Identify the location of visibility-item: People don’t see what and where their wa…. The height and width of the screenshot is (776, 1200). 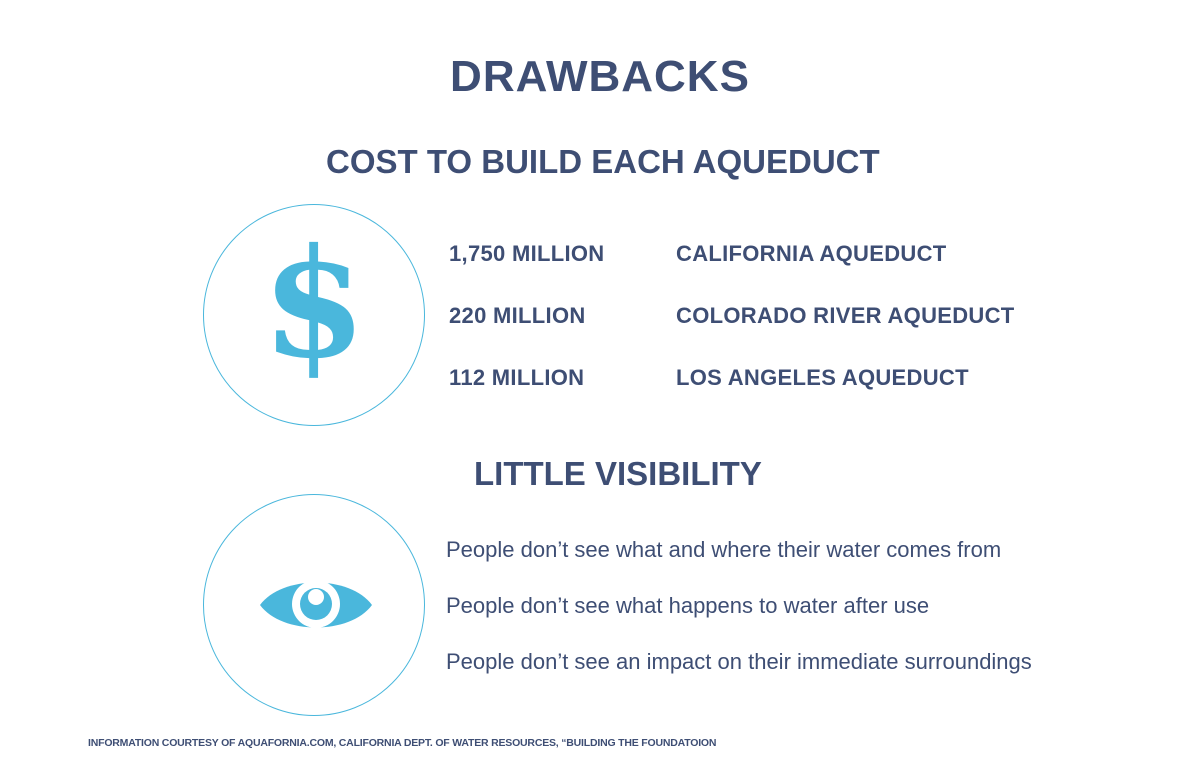
(724, 549).